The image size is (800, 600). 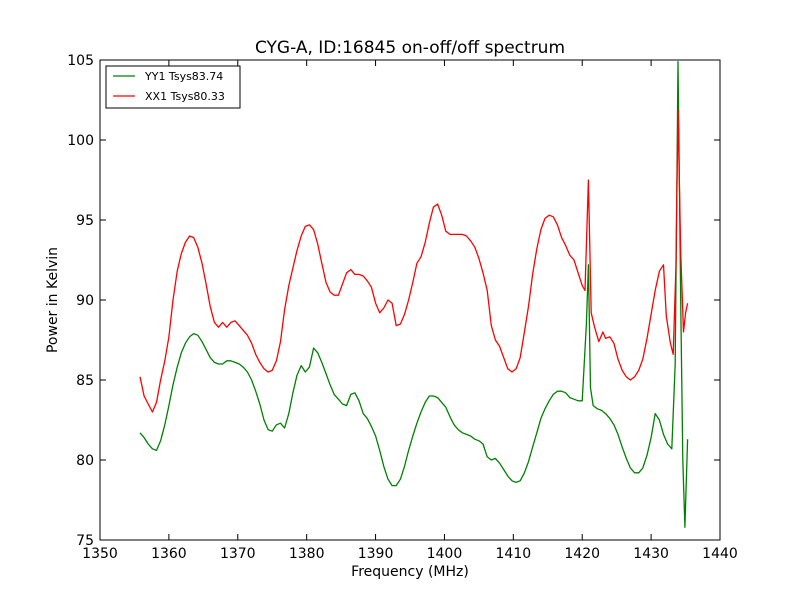 I want to click on legend-label-xx1: XX1 Tsys80.33, so click(x=185, y=96).